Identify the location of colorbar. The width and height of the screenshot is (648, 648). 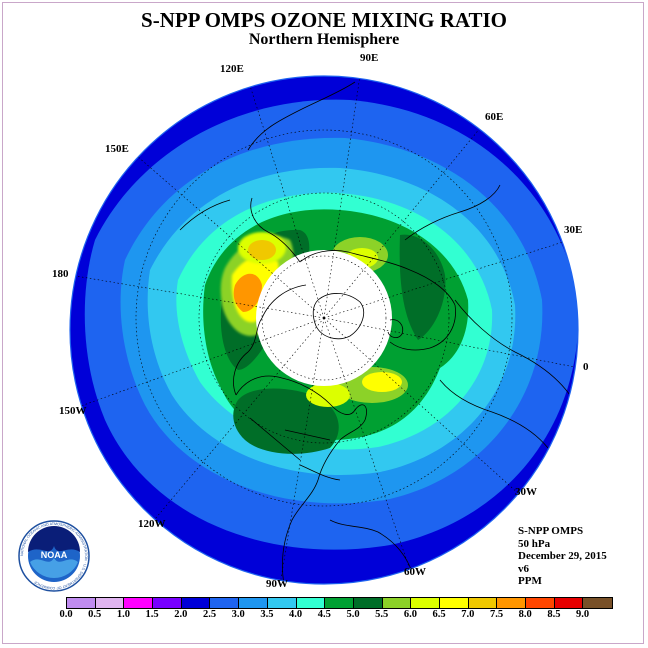
(340, 603).